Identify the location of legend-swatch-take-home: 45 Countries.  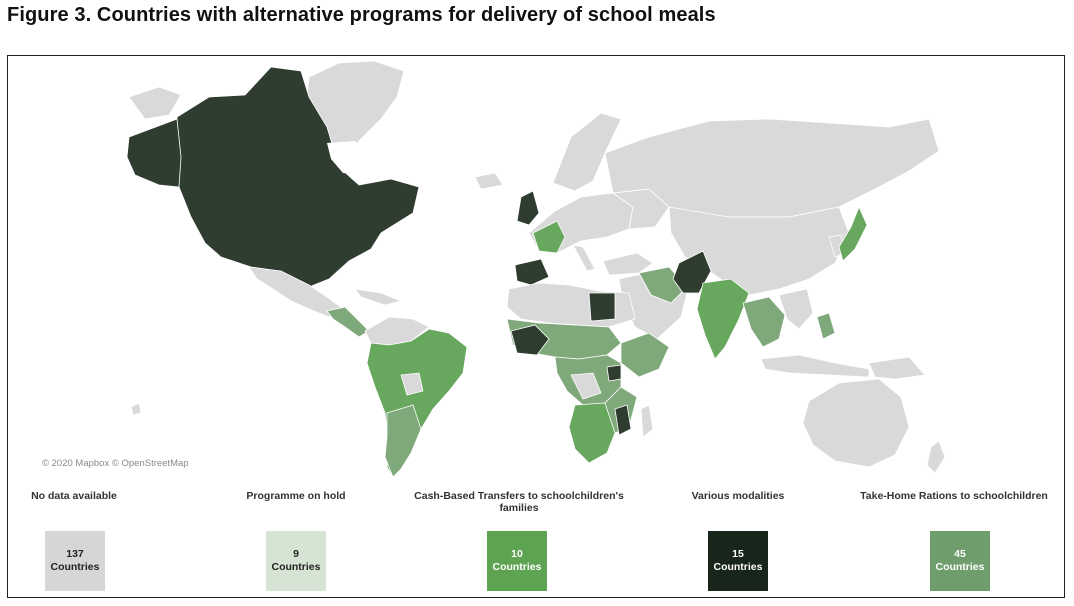
(960, 561).